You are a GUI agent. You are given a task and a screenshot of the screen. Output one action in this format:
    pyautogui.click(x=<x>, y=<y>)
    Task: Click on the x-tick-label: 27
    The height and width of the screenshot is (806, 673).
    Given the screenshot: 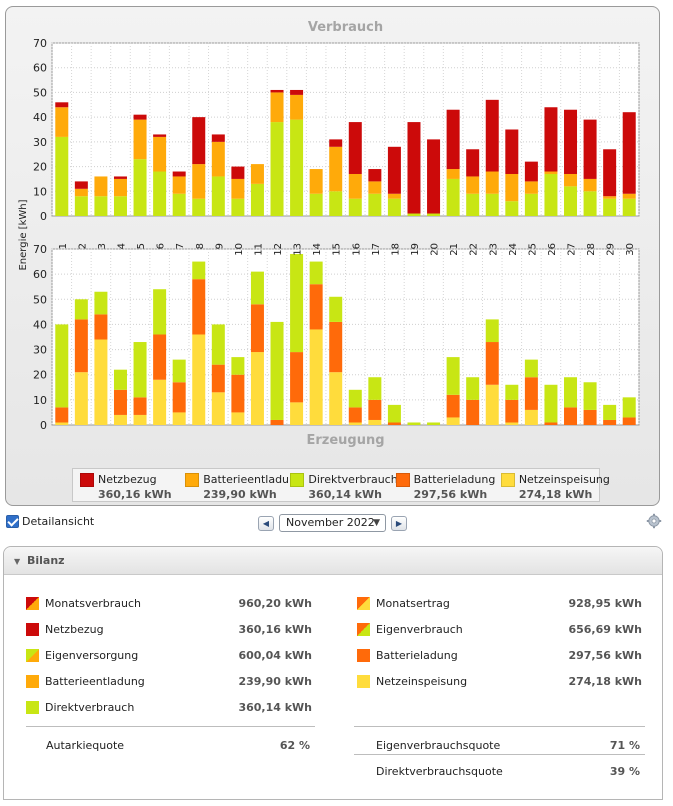 What is the action you would take?
    pyautogui.click(x=572, y=249)
    